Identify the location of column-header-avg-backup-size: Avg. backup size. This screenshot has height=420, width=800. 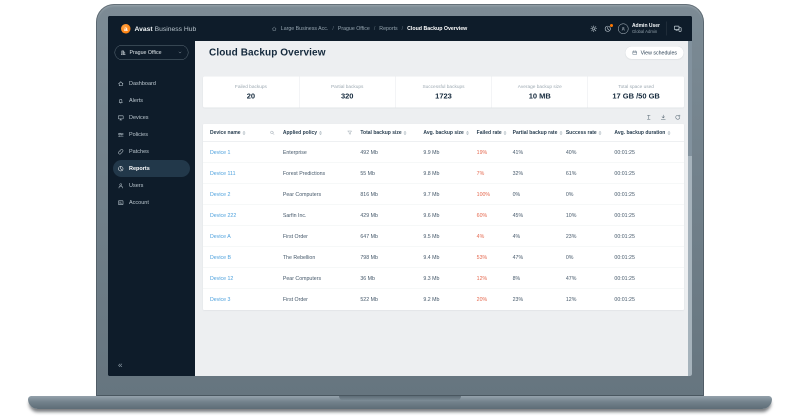
(449, 133).